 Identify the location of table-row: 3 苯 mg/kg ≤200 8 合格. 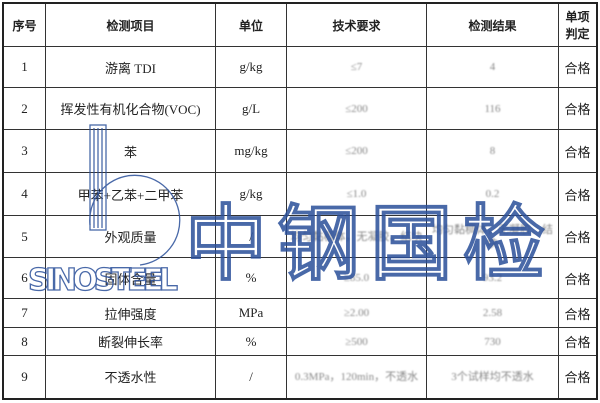
(300, 151).